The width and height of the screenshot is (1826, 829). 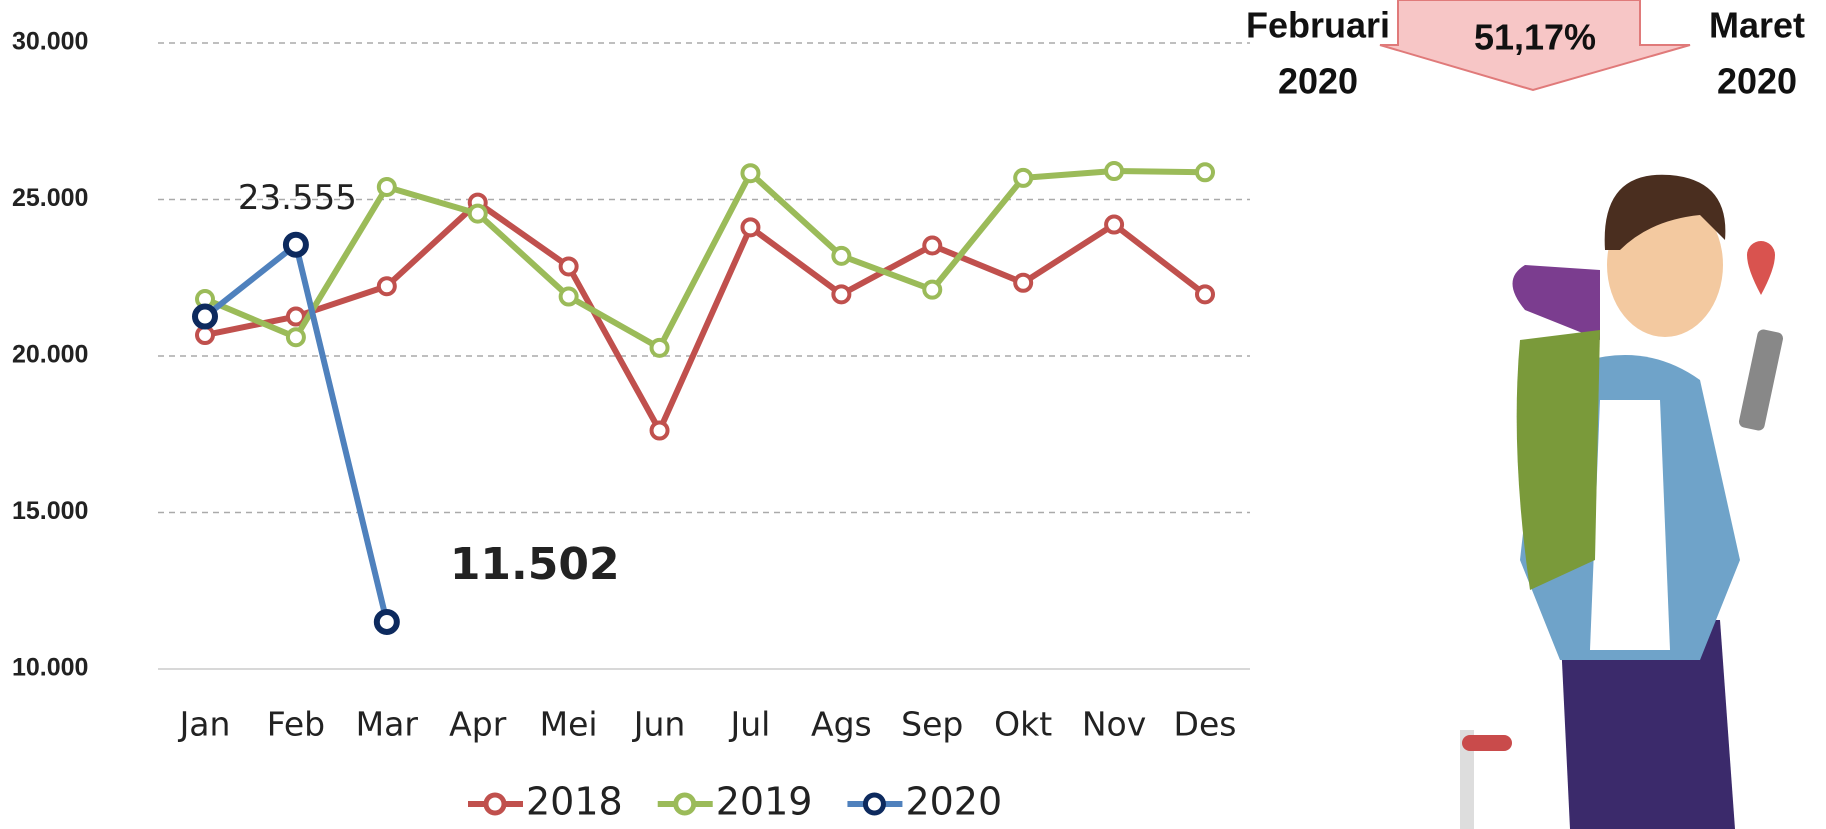 What do you see at coordinates (50, 511) in the screenshot?
I see `y-tick-label: 15.000` at bounding box center [50, 511].